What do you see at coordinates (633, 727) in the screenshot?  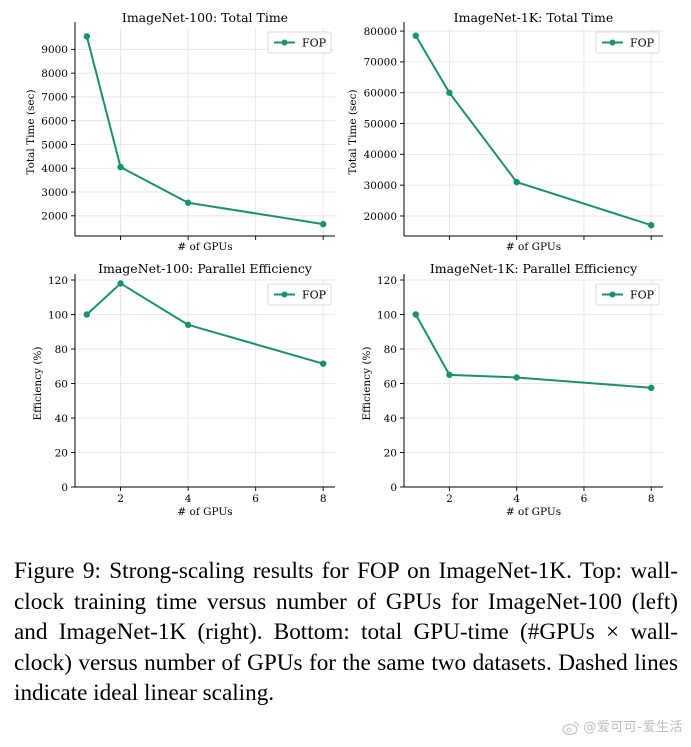 I see `watermark-text: @爱可可-爱生活` at bounding box center [633, 727].